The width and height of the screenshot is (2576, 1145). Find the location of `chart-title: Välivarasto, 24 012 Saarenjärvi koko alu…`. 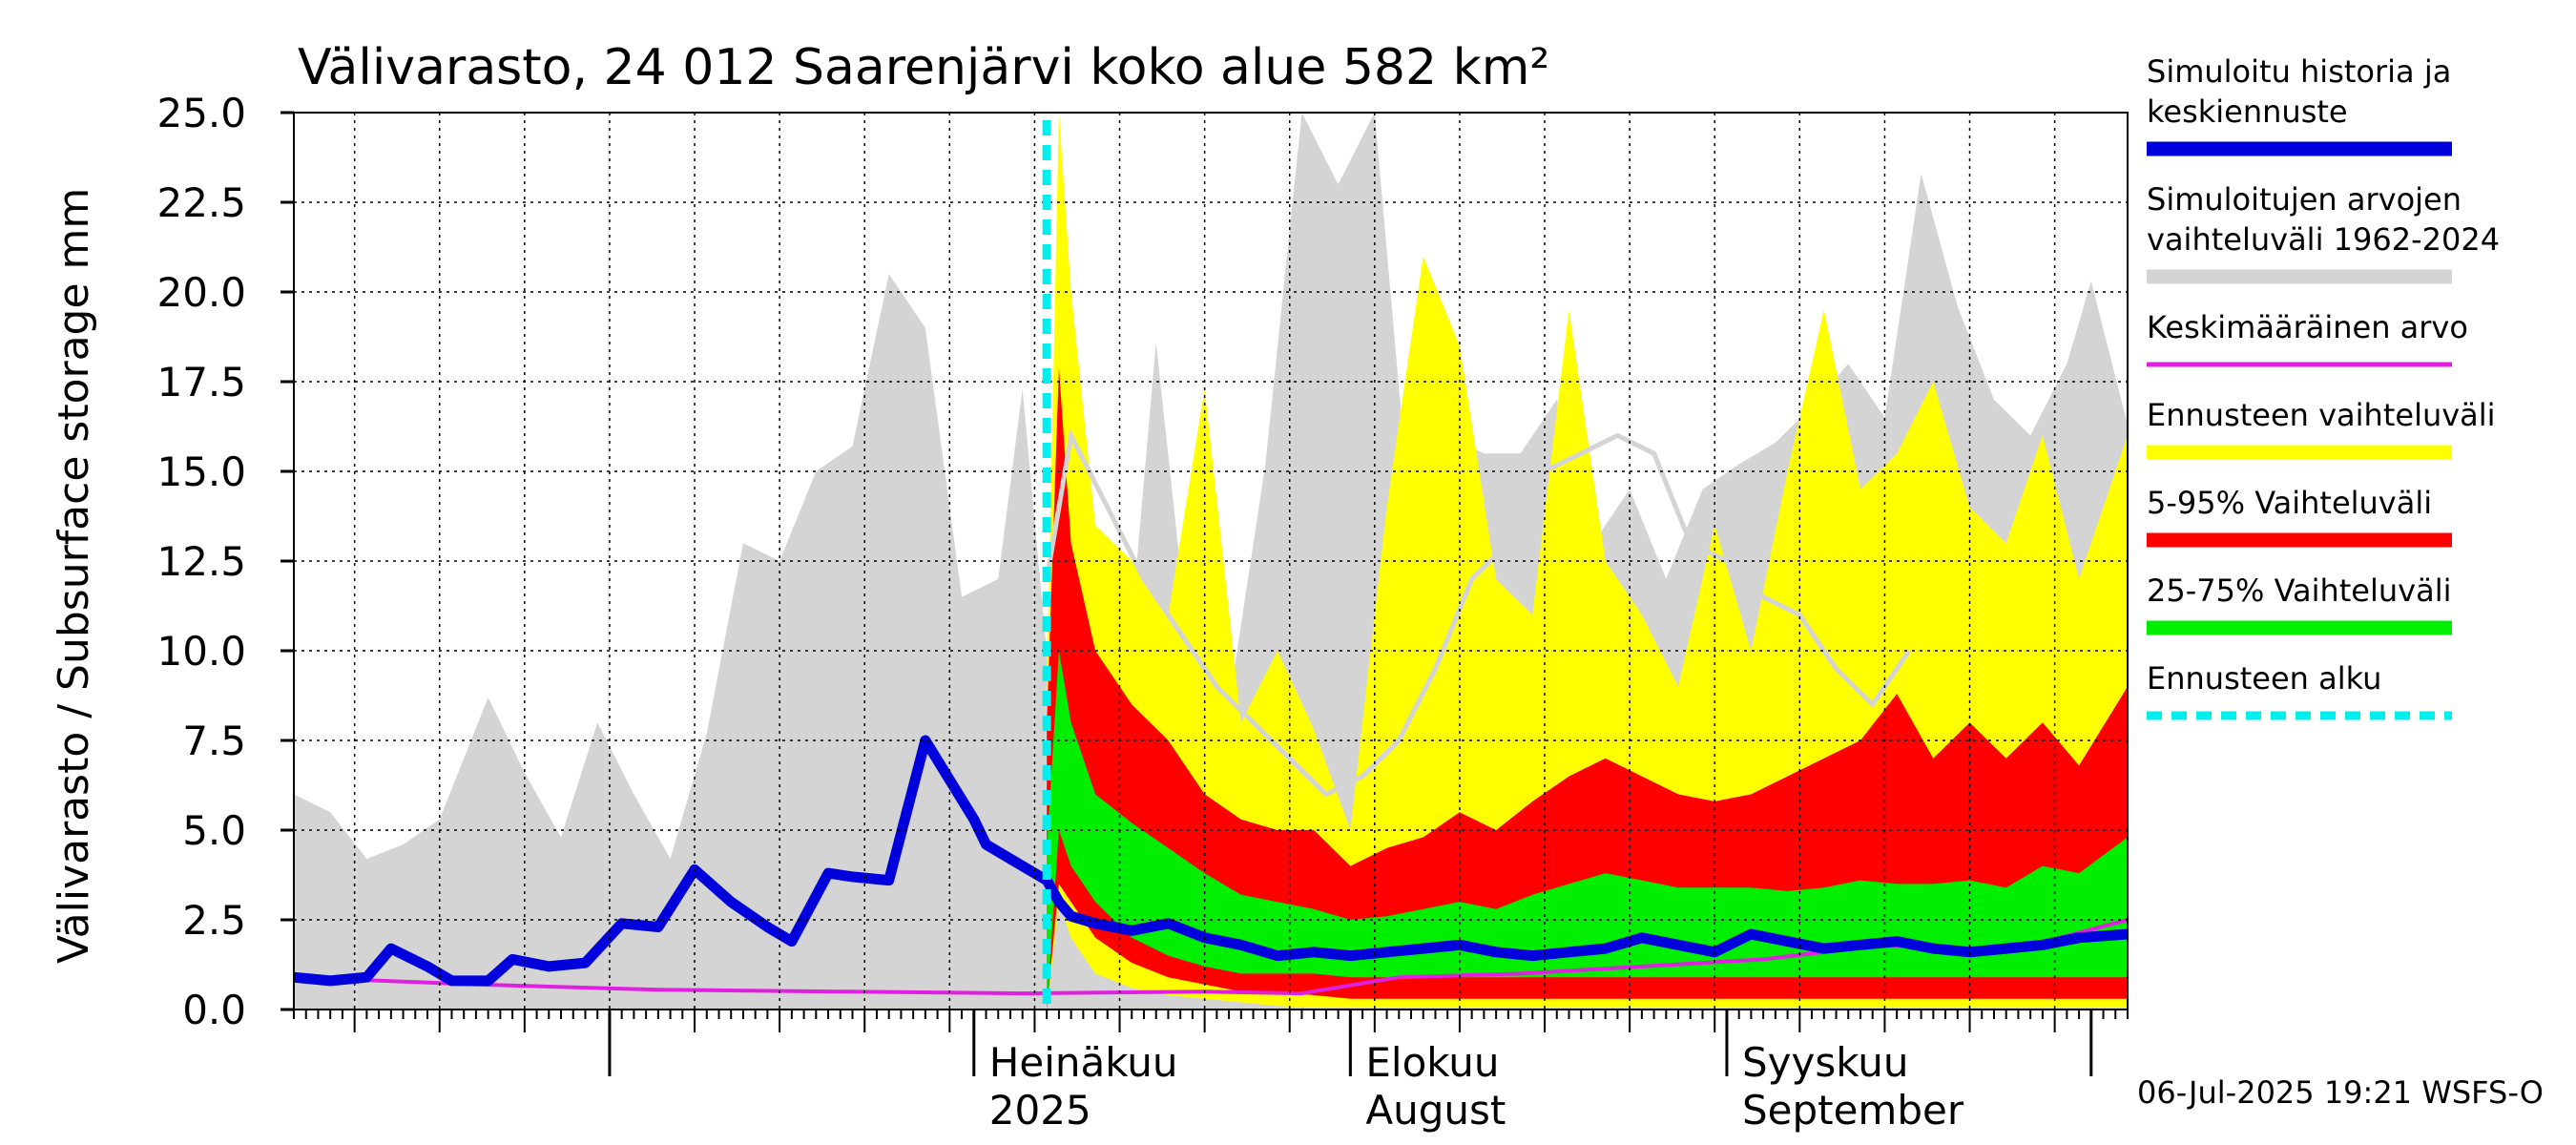

chart-title: Välivarasto, 24 012 Saarenjärvi koko alu… is located at coordinates (923, 67).